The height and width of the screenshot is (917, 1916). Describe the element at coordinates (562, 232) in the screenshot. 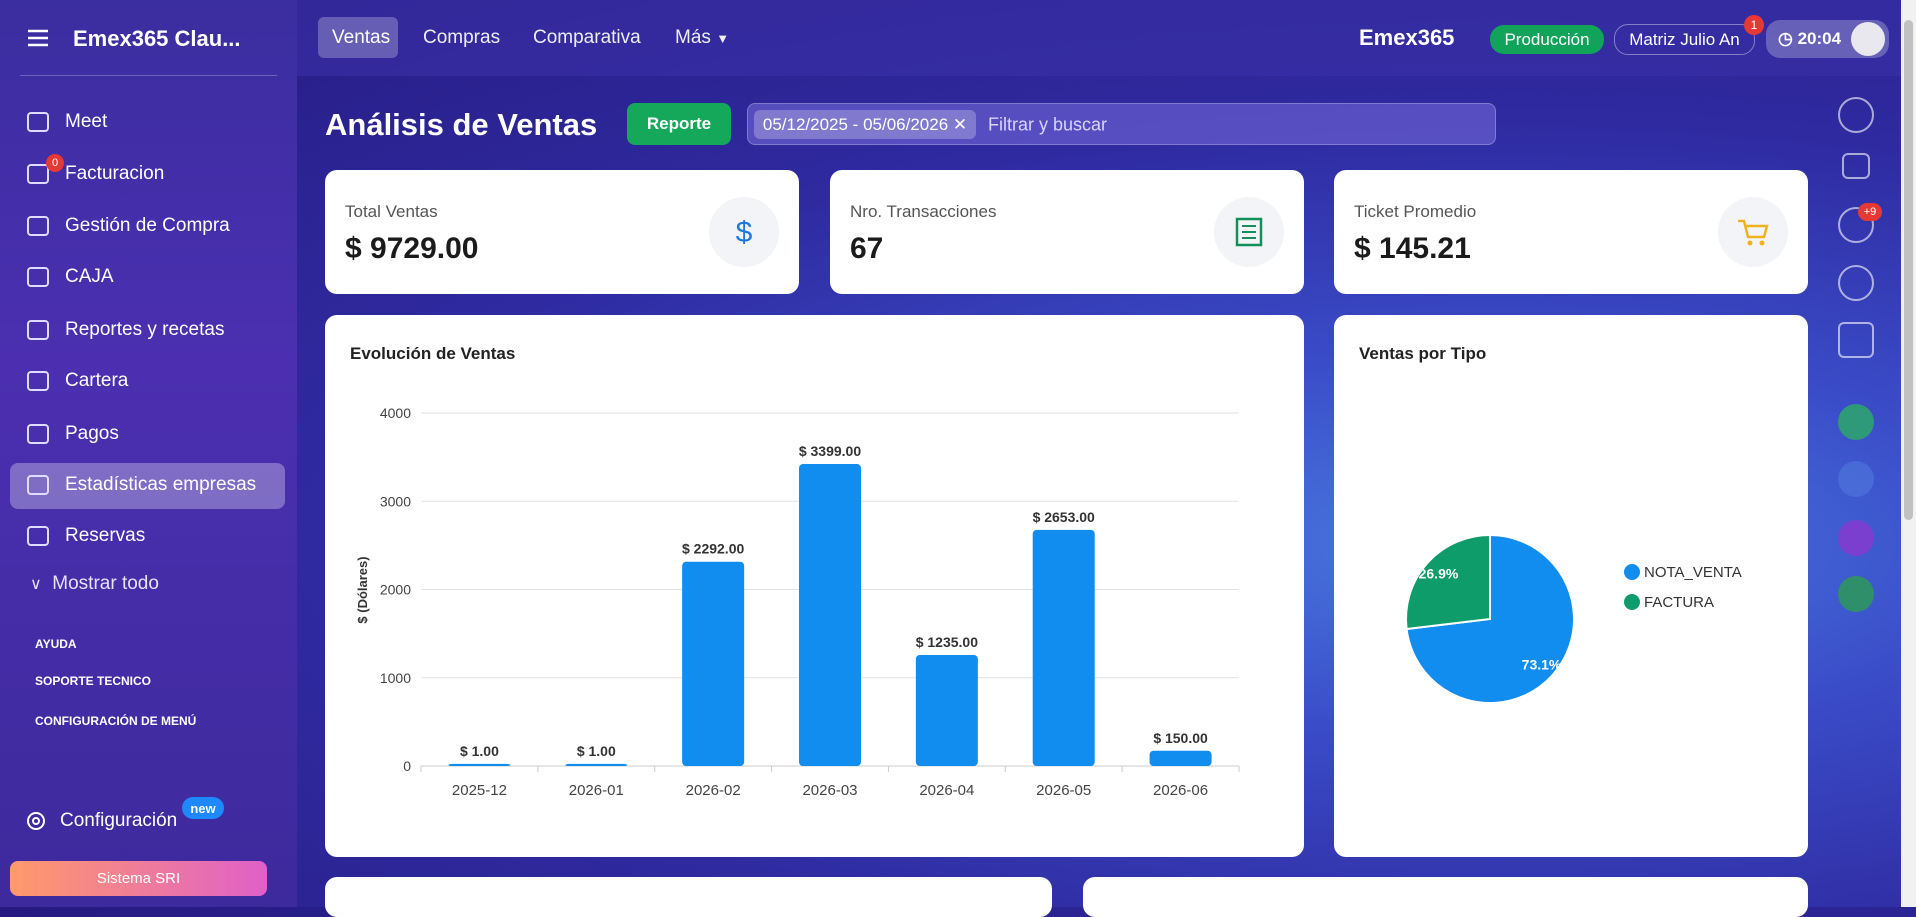

I see `kpi-card: Total Ventas $ 9729.00 $` at that location.